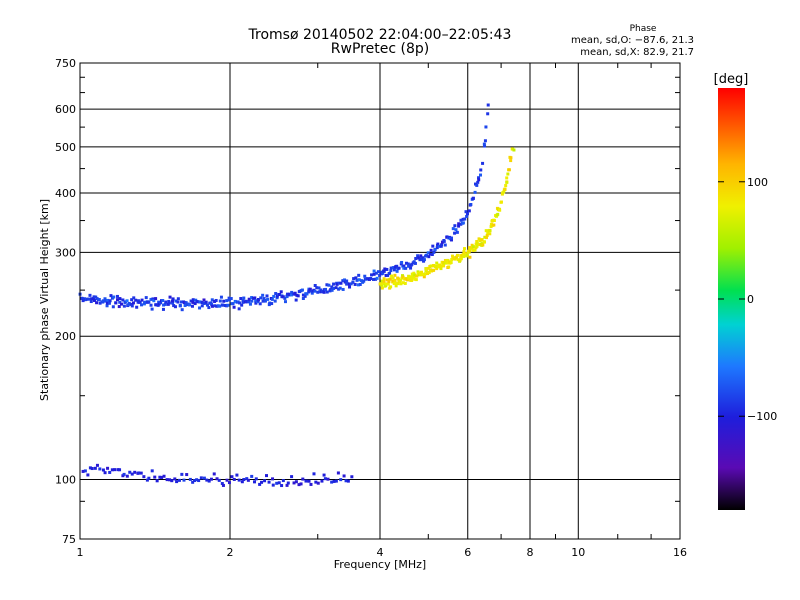 This screenshot has width=800, height=600. What do you see at coordinates (757, 182) in the screenshot?
I see `colorbar-tick-label: 100` at bounding box center [757, 182].